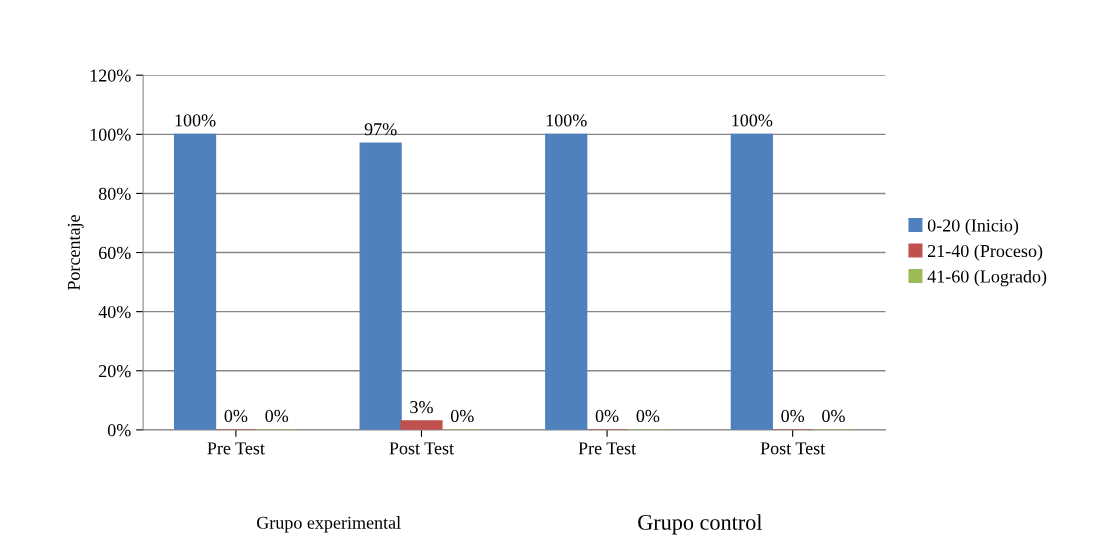 The width and height of the screenshot is (1118, 549). Describe the element at coordinates (115, 371) in the screenshot. I see `y-tick-label: 20%` at that location.